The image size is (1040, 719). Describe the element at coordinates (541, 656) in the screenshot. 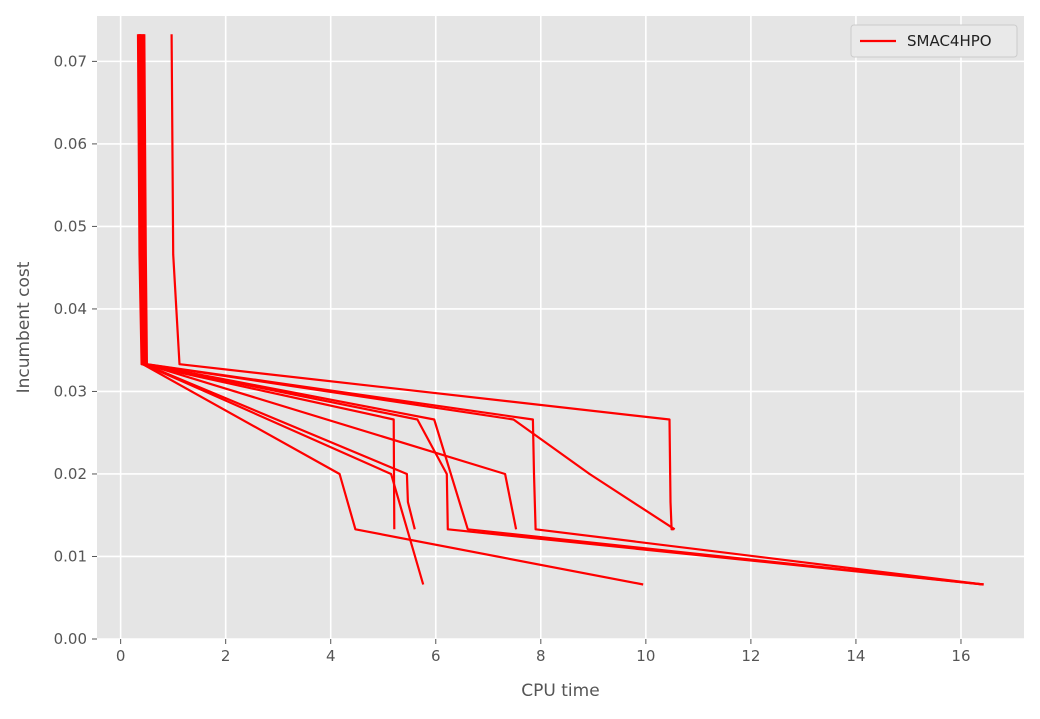

I see `x-tick-label: 8` at that location.